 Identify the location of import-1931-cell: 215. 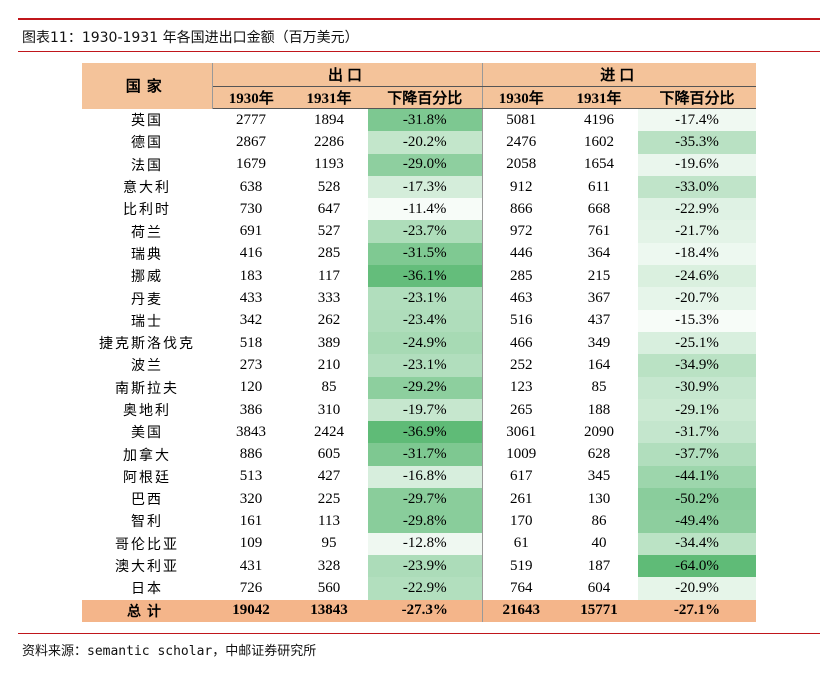
(599, 275).